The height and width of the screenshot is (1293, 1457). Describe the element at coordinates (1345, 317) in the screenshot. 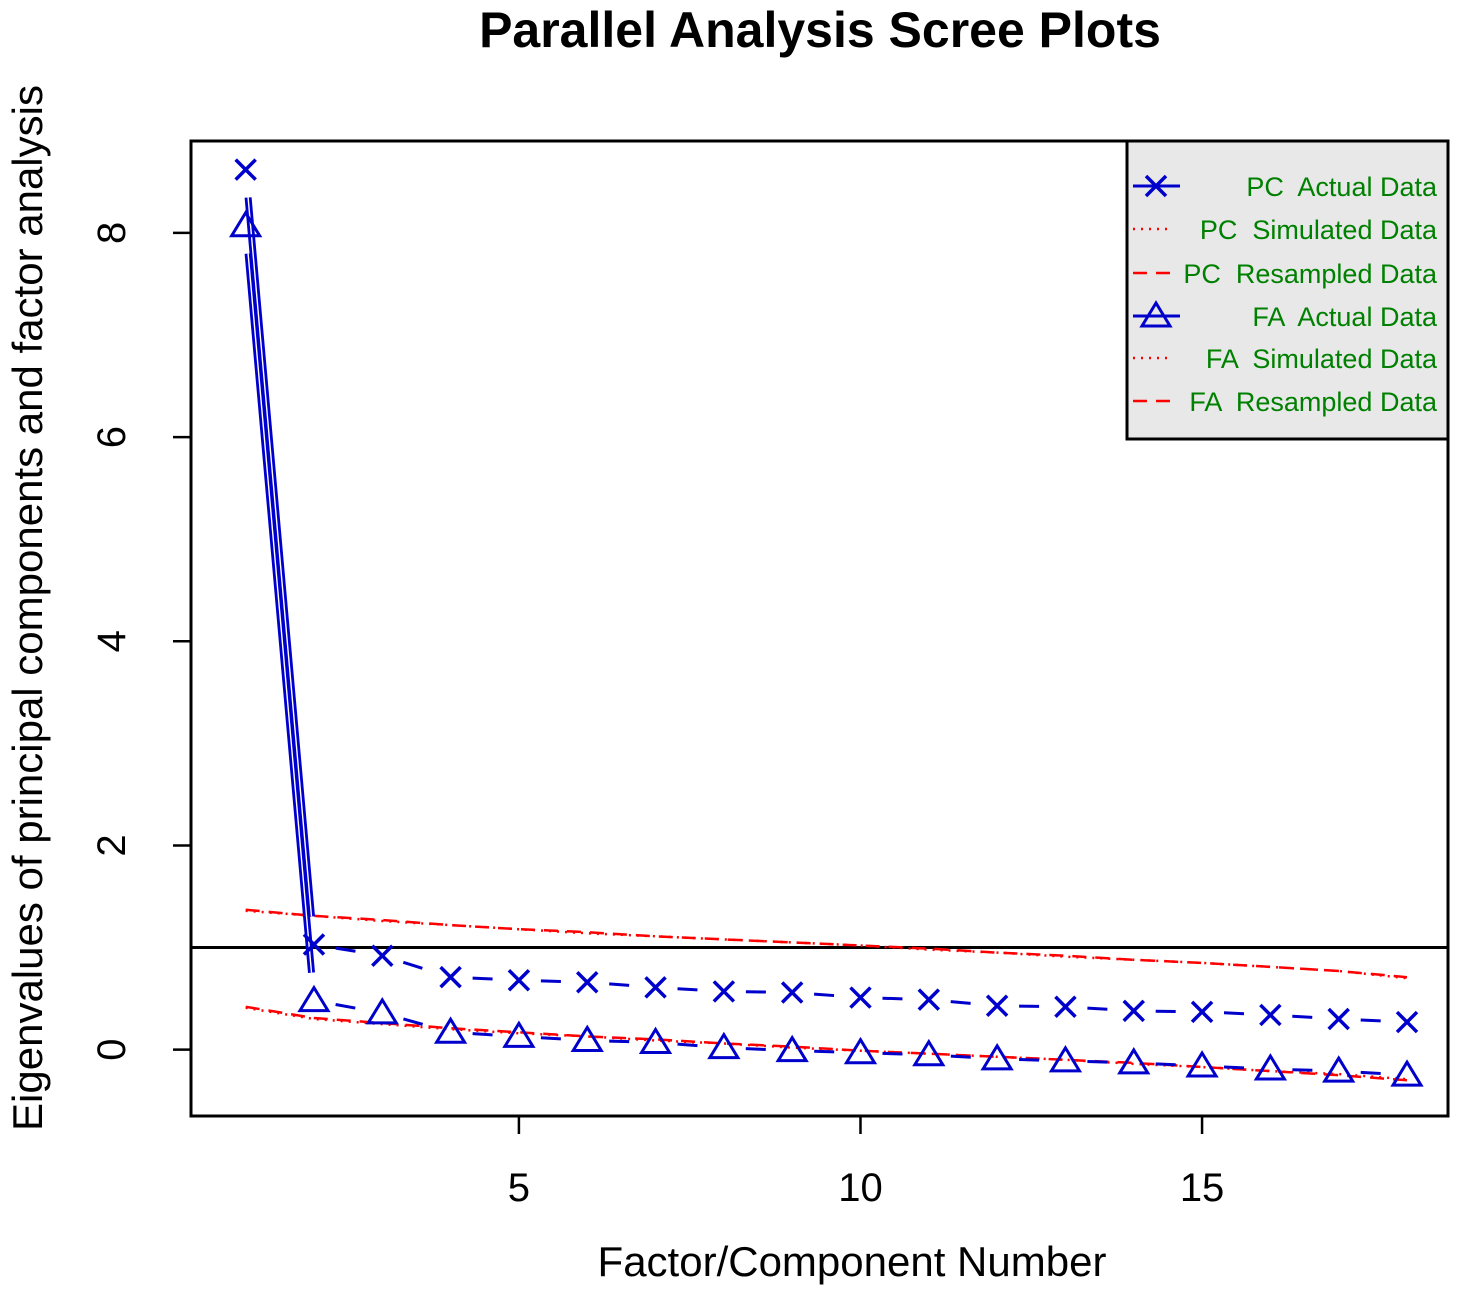

I see `legend-label: FA Actual Data` at that location.